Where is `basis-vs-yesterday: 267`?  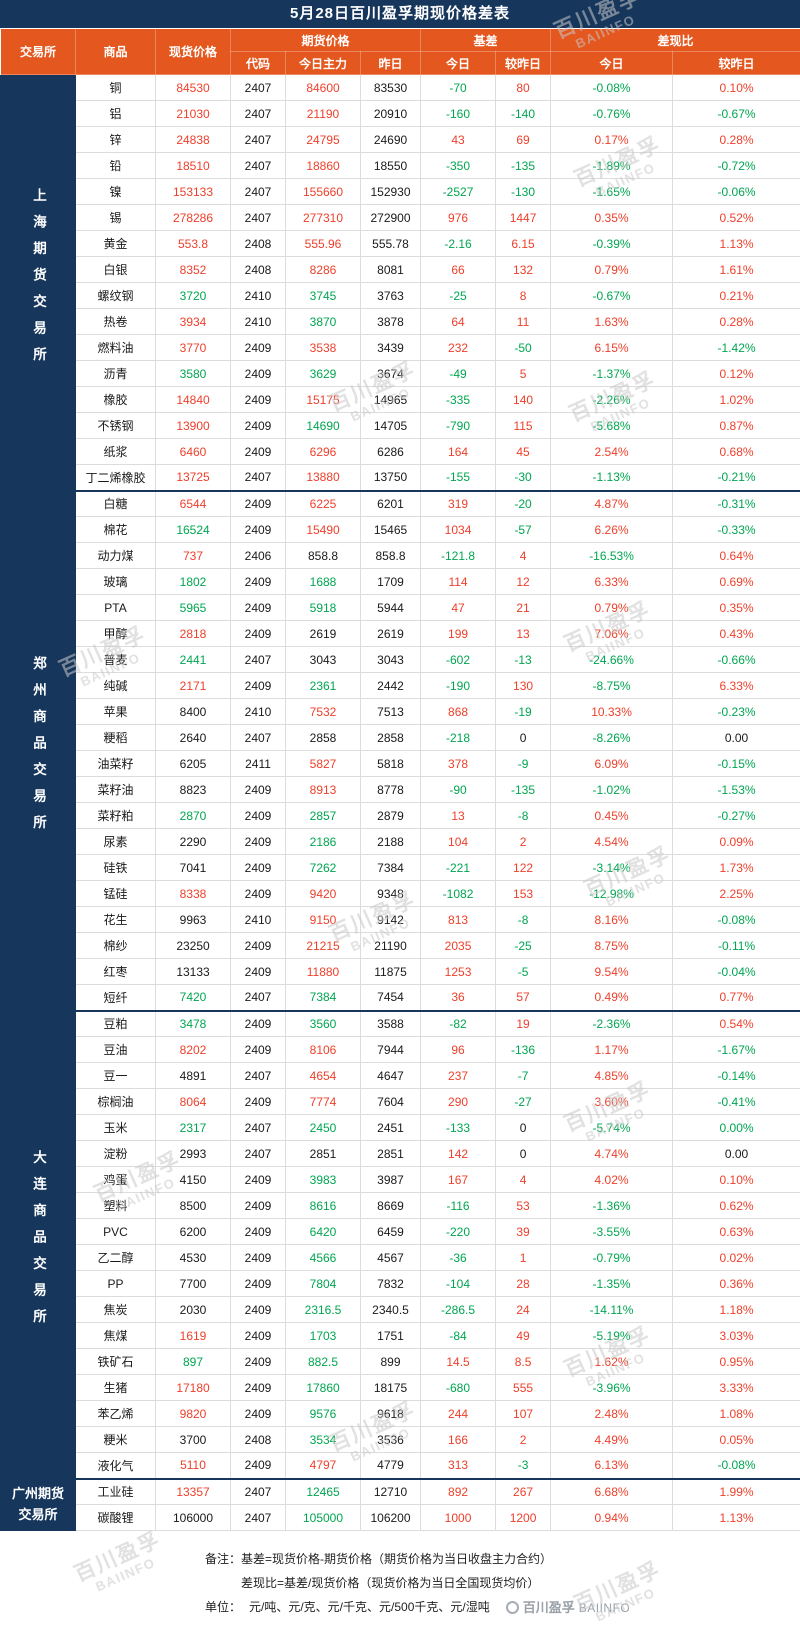 basis-vs-yesterday: 267 is located at coordinates (523, 1491).